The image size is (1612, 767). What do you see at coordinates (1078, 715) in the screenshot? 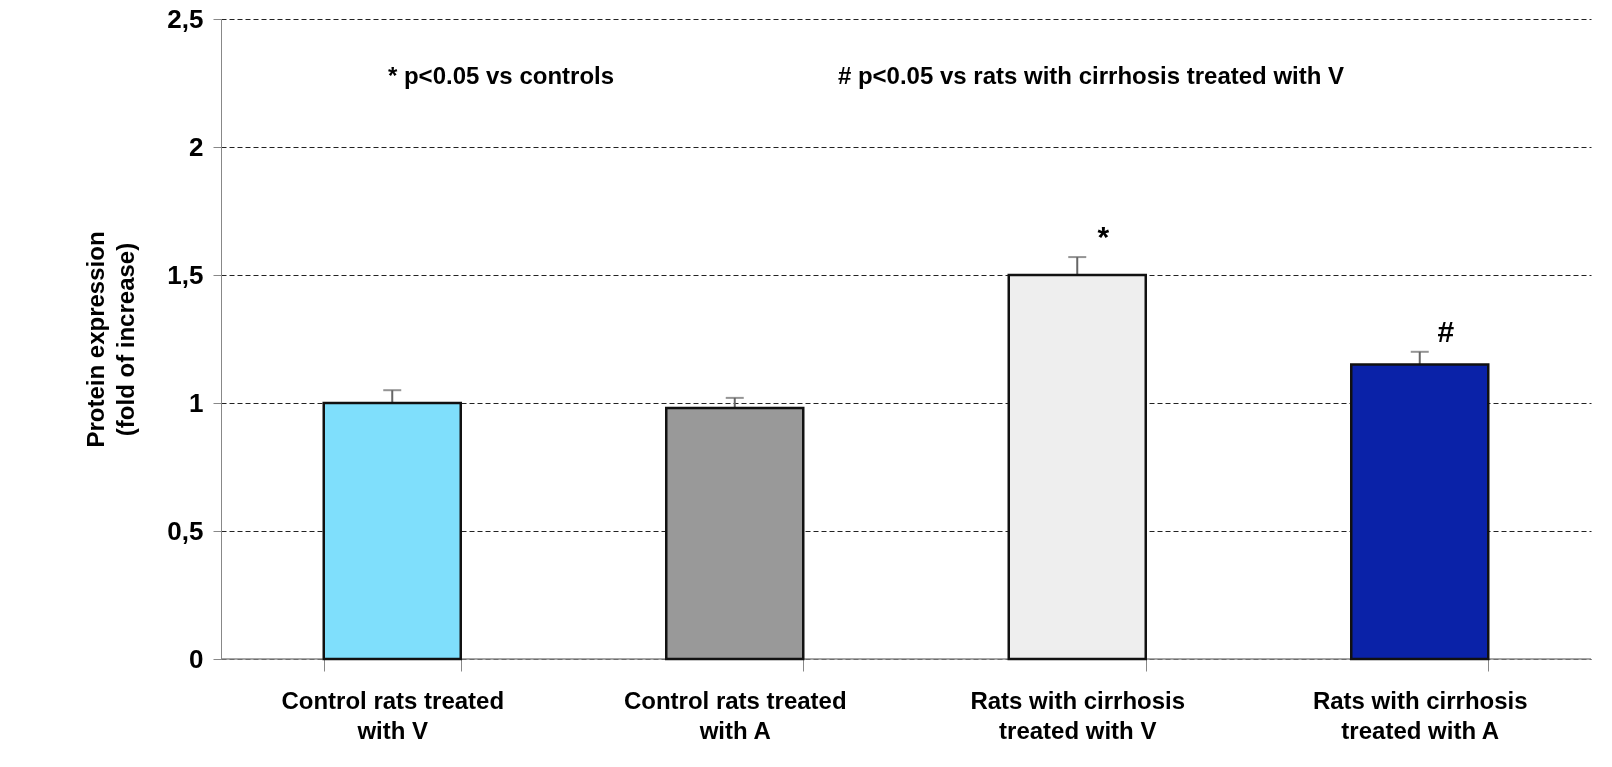
I see `x-tick-label: Rats with cirrhosis treated with V` at bounding box center [1078, 715].